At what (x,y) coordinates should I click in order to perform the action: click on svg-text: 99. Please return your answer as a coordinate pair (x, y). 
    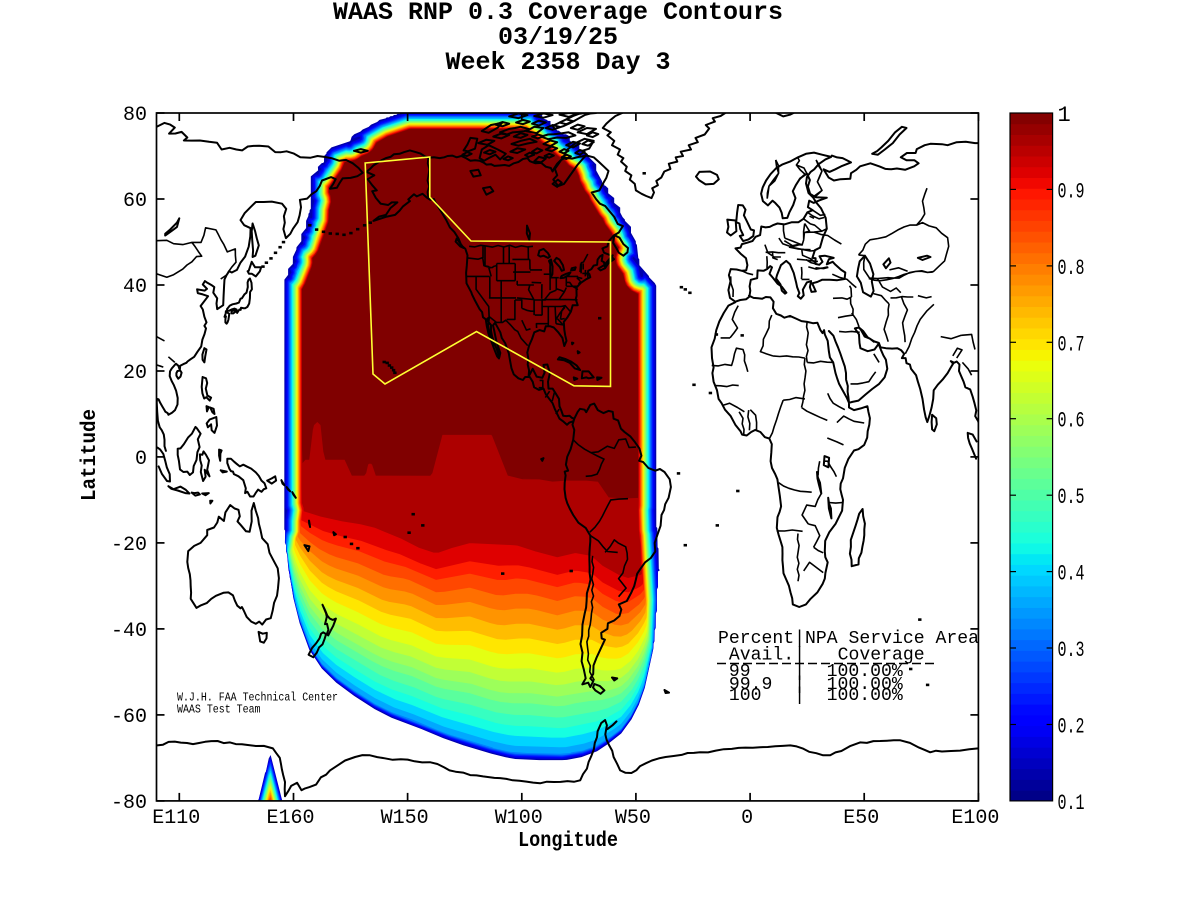
    Looking at the image, I should click on (740, 672).